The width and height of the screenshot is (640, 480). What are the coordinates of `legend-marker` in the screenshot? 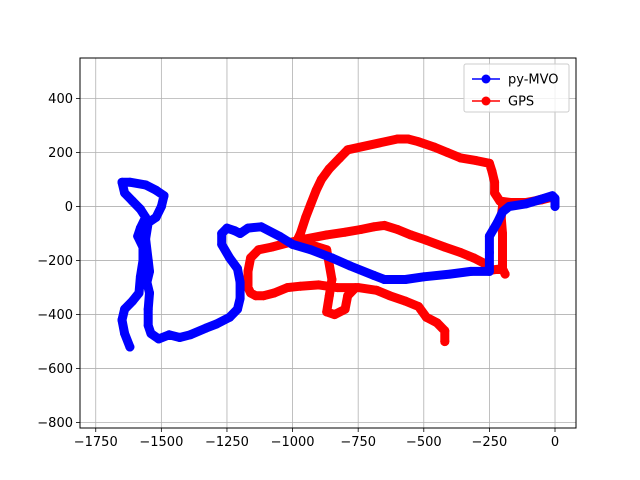 It's located at (486, 79).